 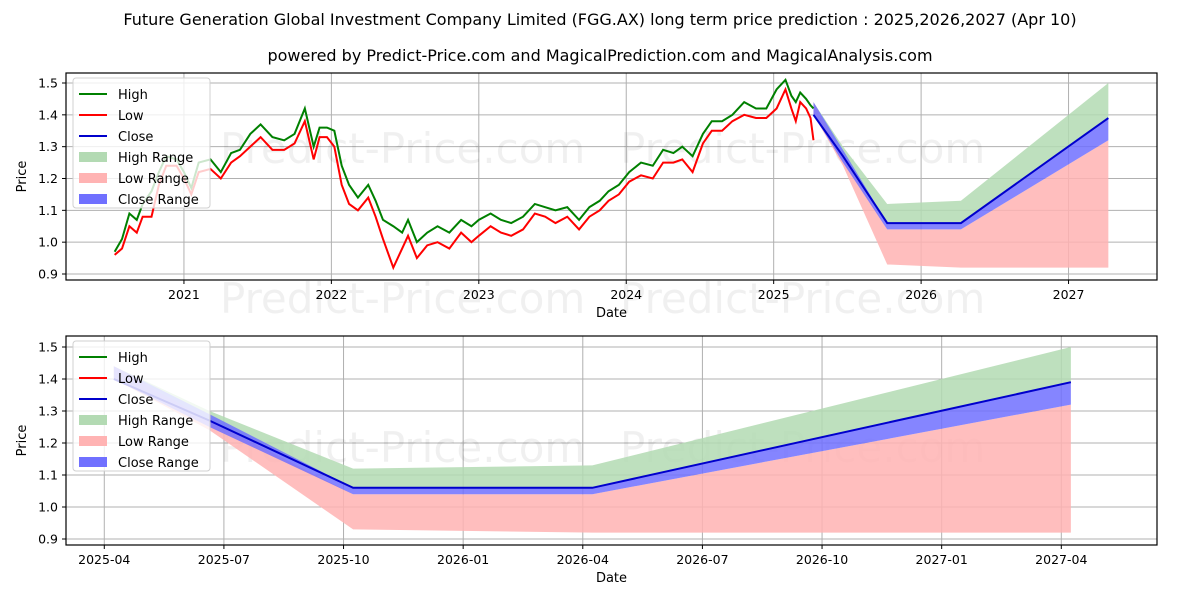 What do you see at coordinates (104, 559) in the screenshot?
I see `x-tick-label: 2025-04` at bounding box center [104, 559].